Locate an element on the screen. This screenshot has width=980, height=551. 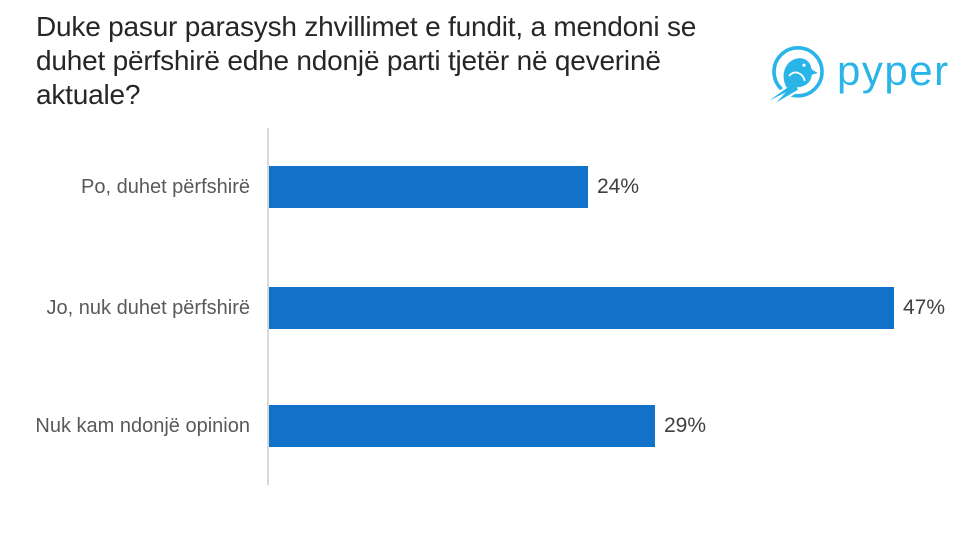
value-label: 29% is located at coordinates (685, 425).